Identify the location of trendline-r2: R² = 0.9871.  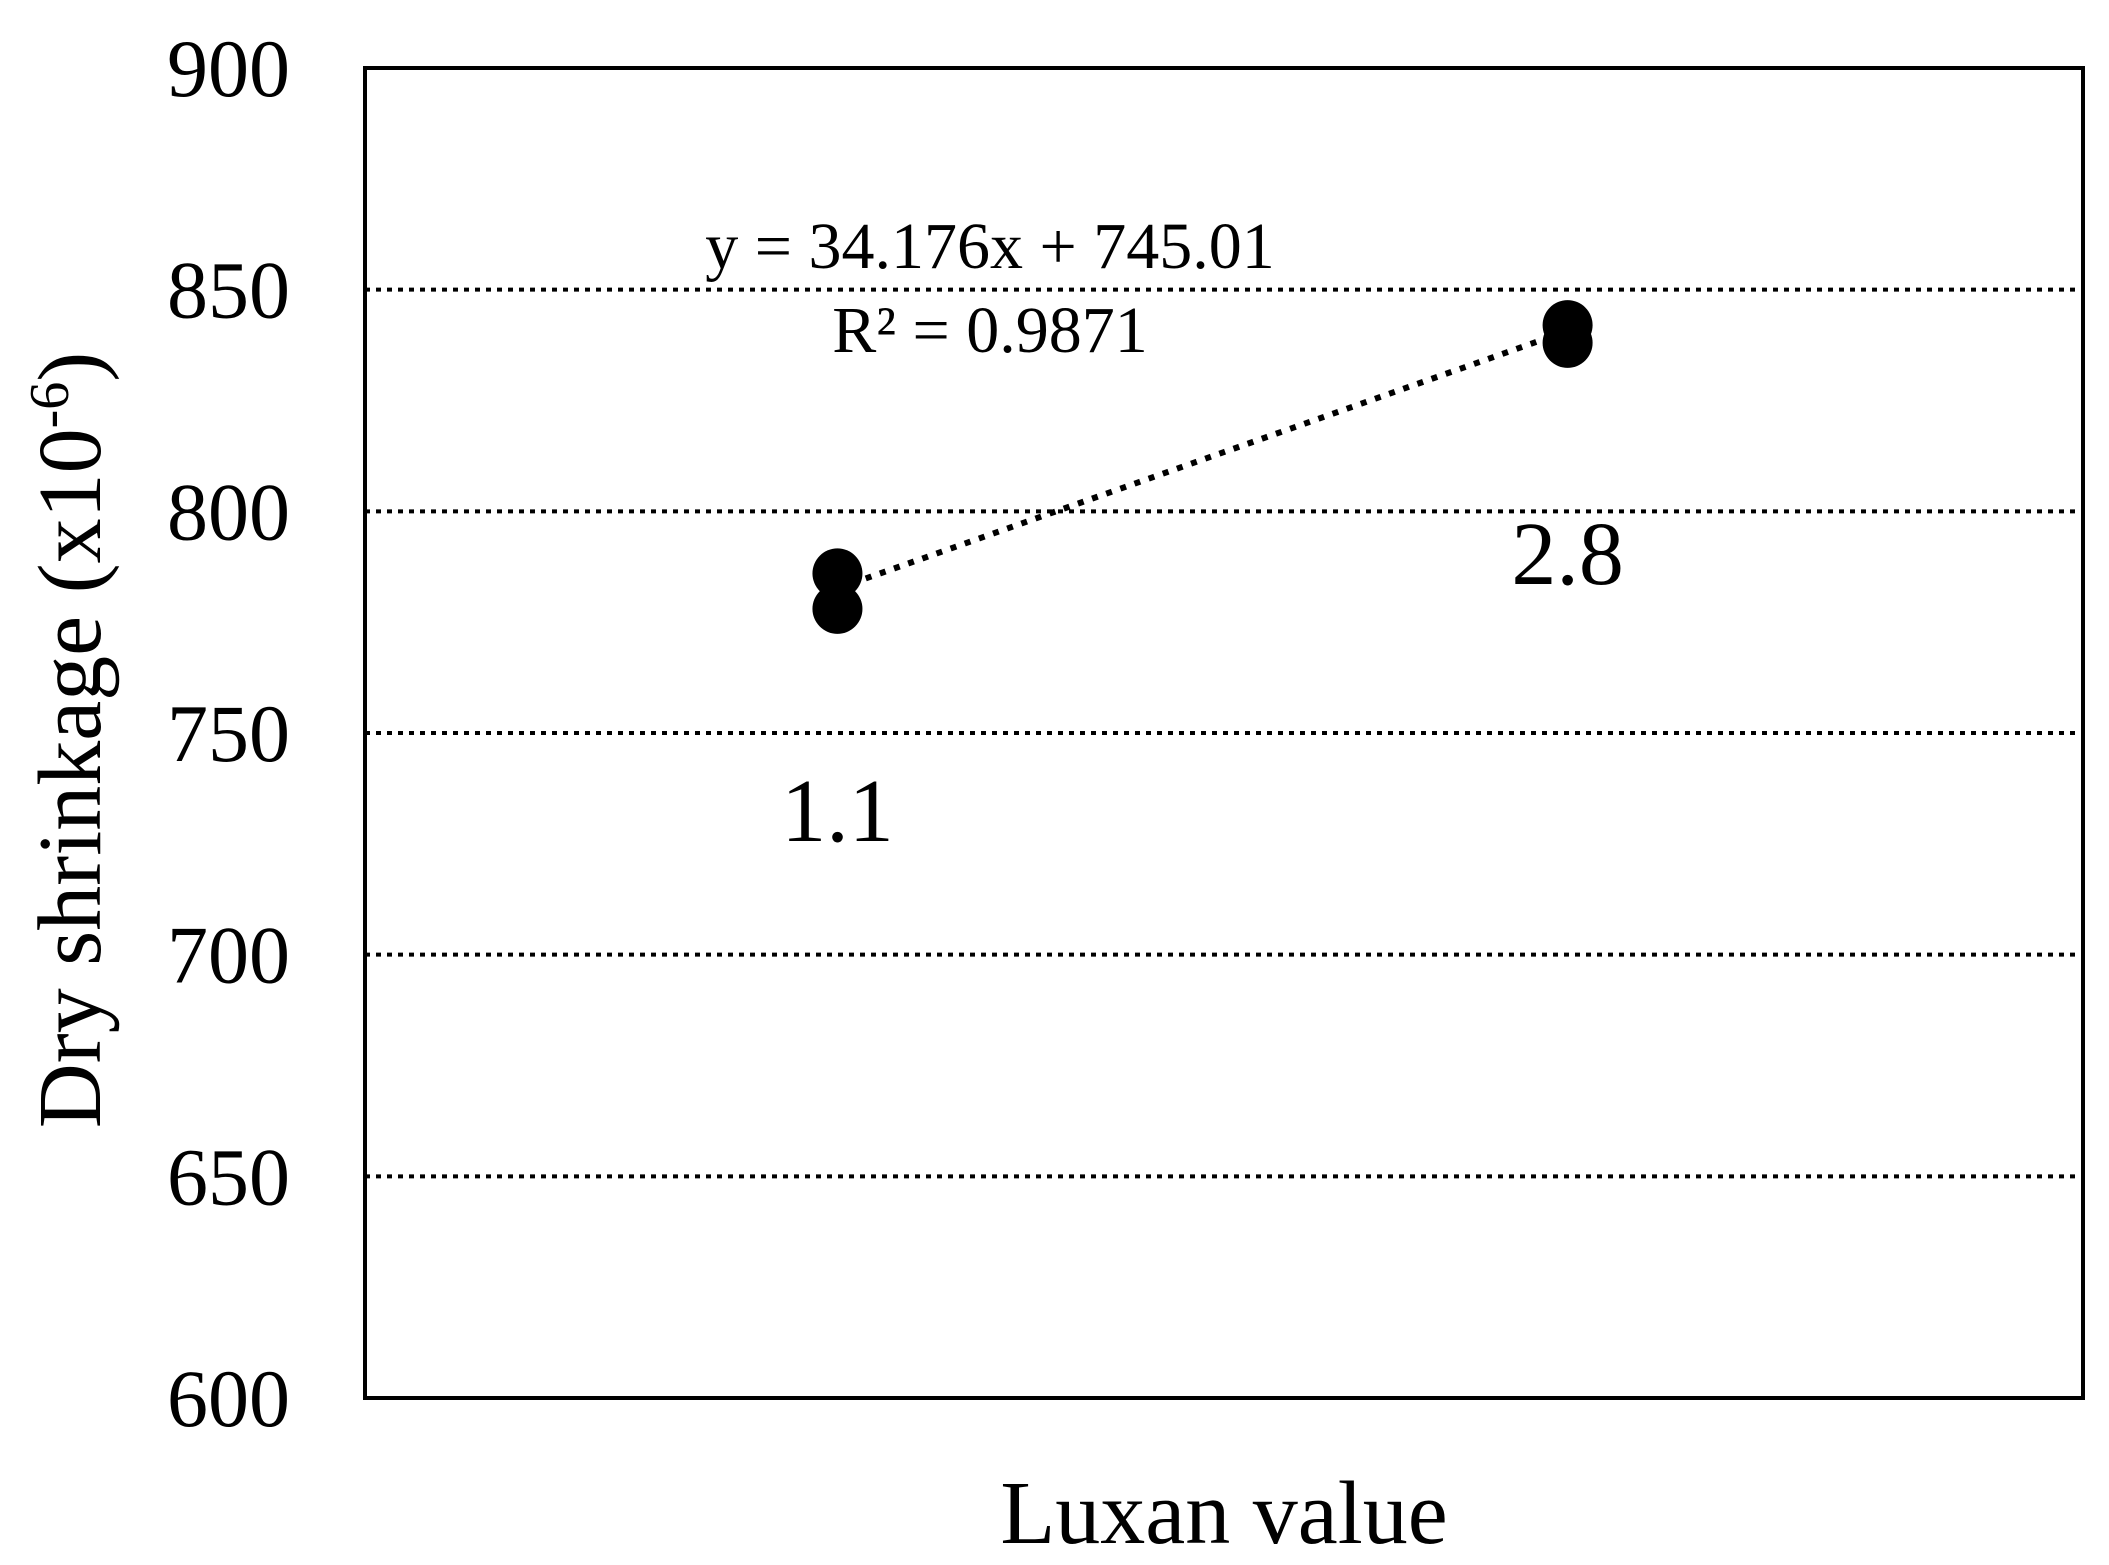
(990, 330).